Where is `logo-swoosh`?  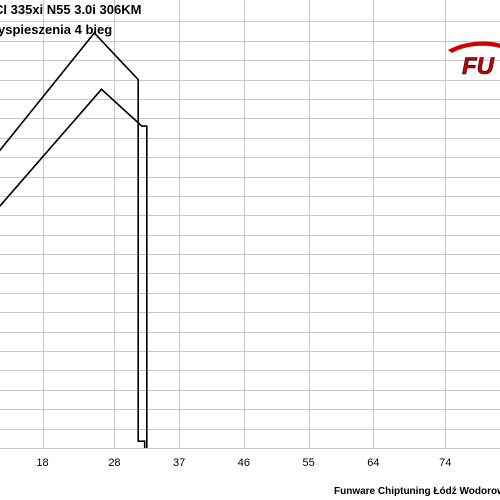 logo-swoosh is located at coordinates (474, 47).